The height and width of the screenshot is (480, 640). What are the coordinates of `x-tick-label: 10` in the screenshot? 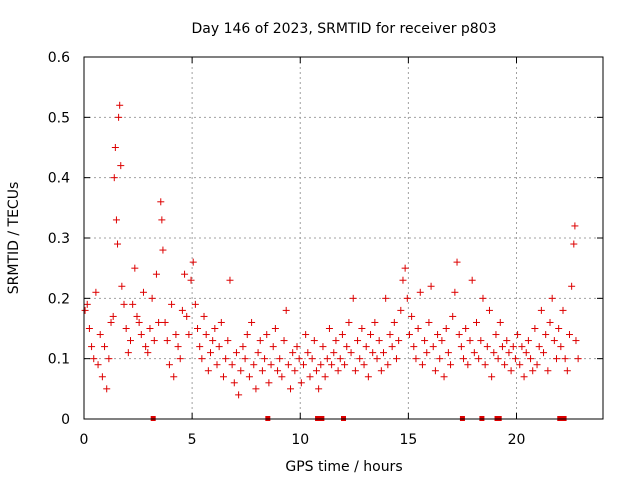 It's located at (300, 440).